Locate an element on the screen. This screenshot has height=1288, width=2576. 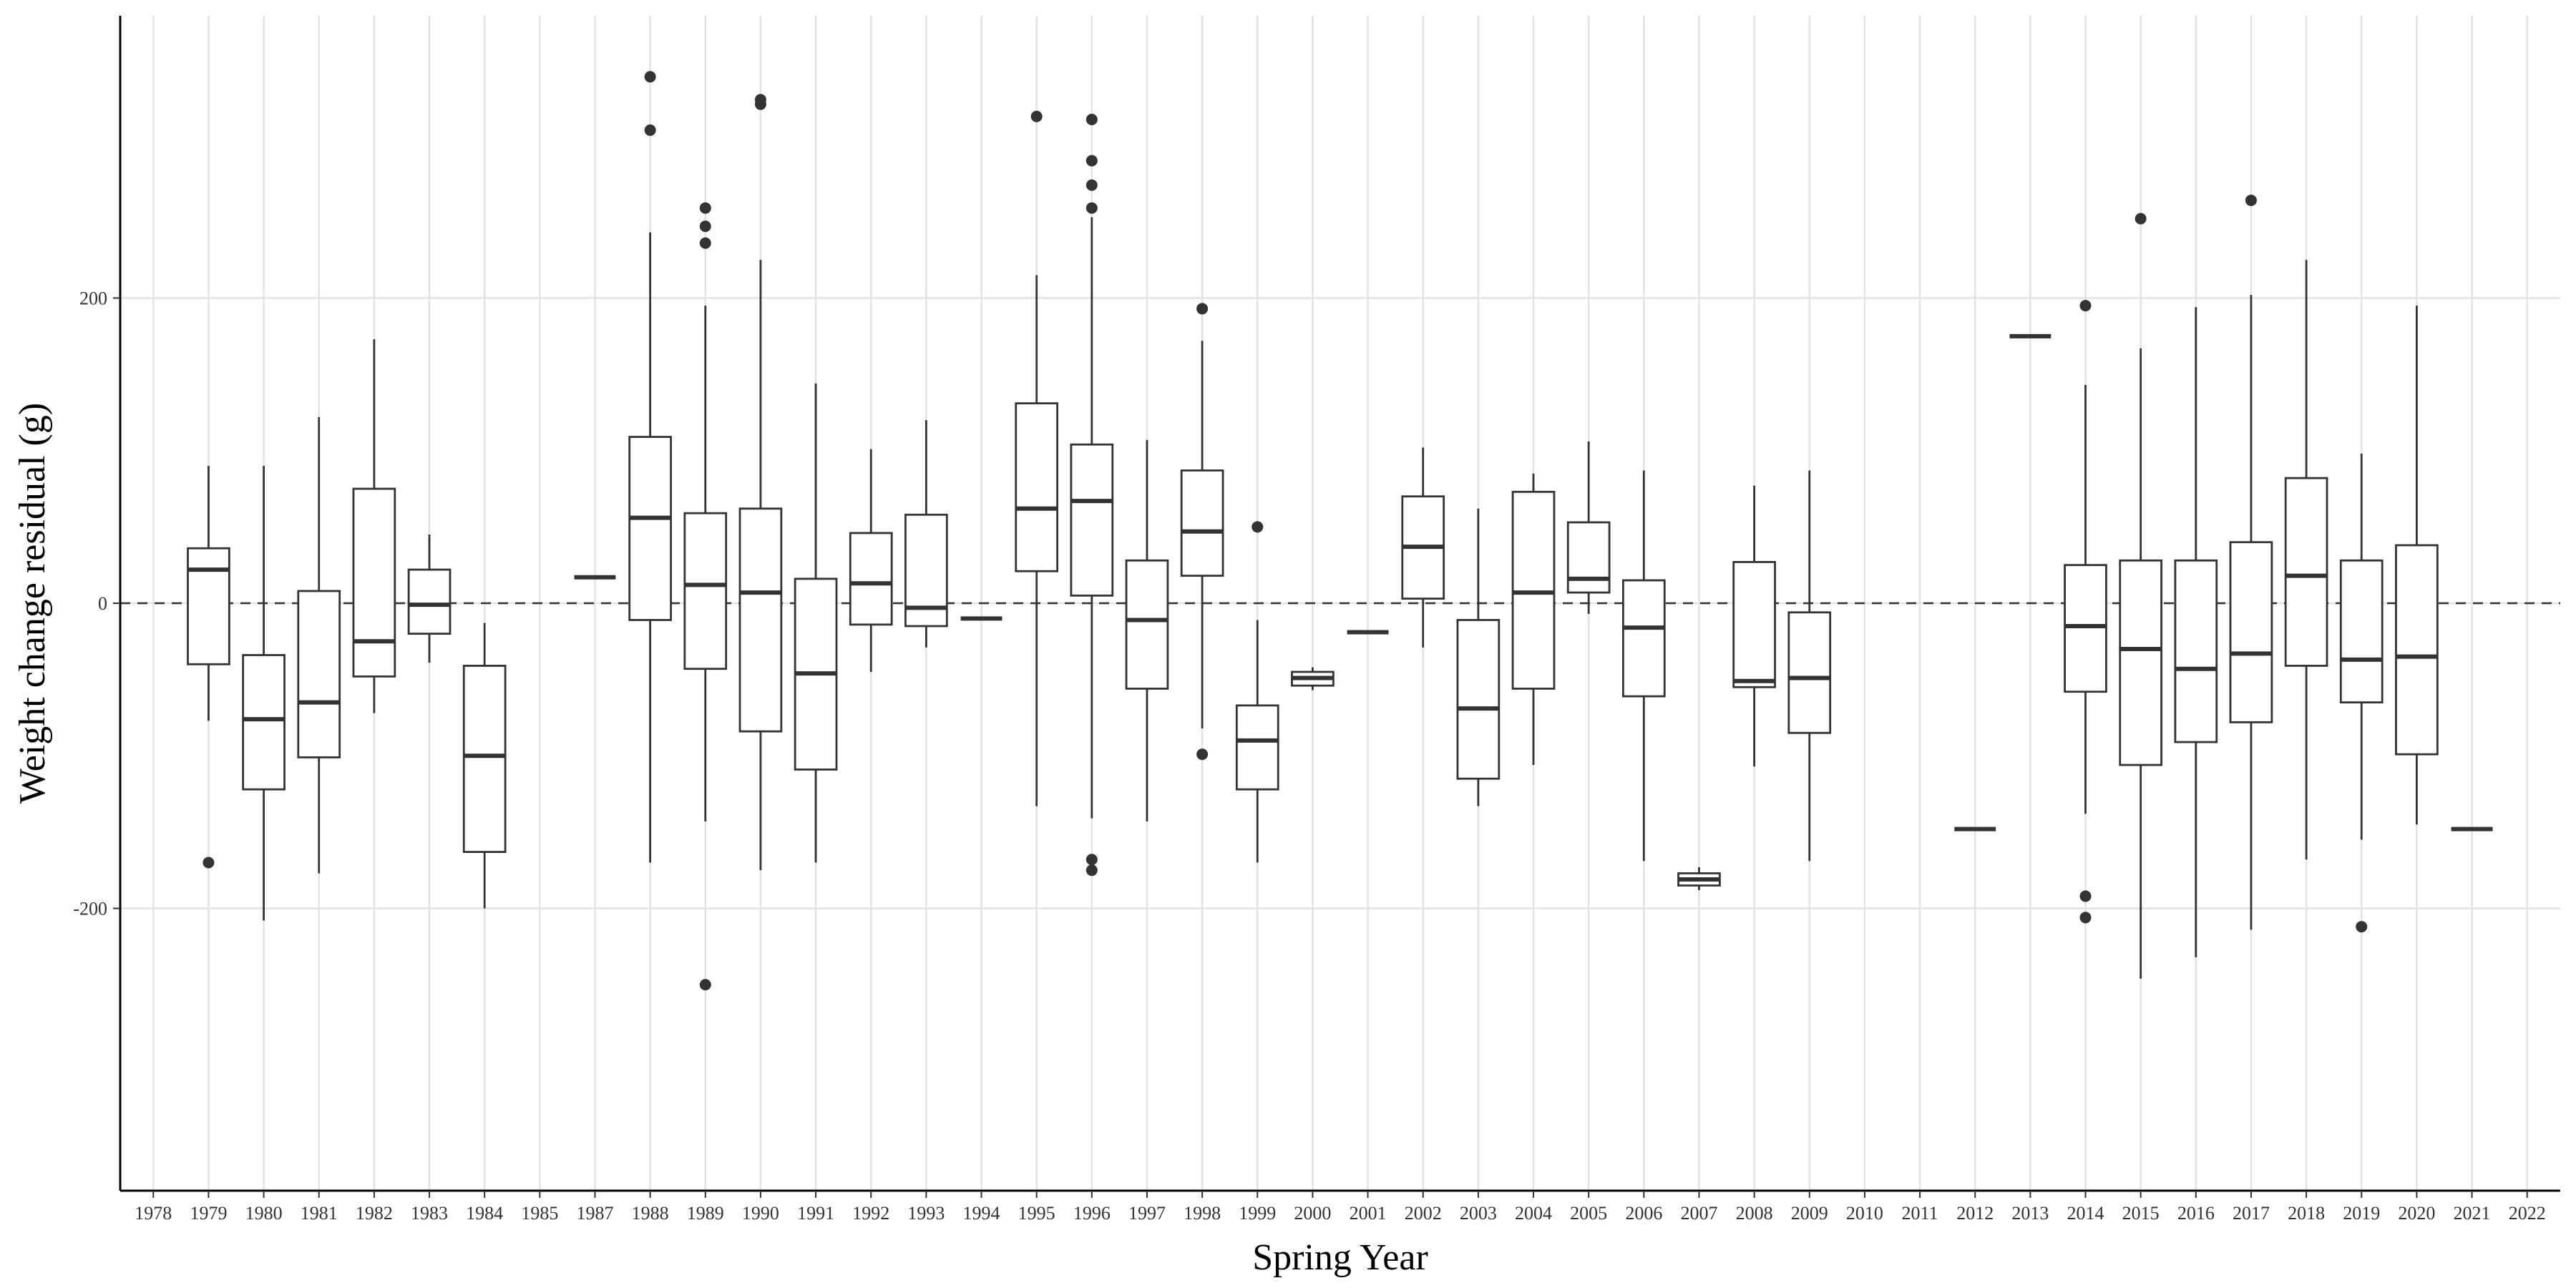
box-rect-1992 is located at coordinates (871, 579).